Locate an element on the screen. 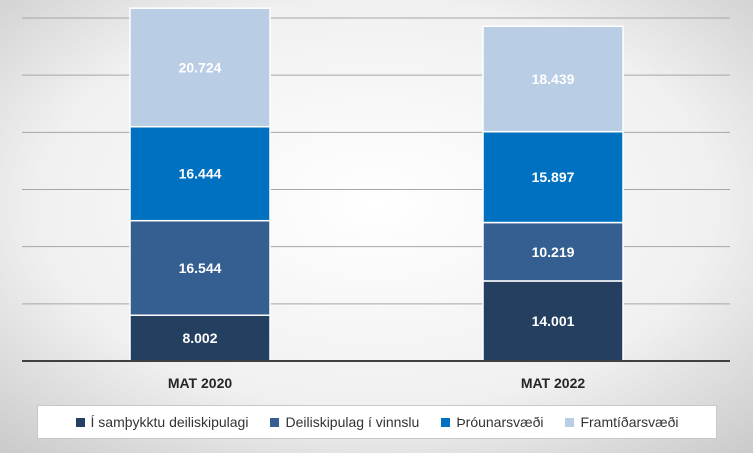 This screenshot has width=753, height=453. data-label: 16.544 is located at coordinates (200, 268).